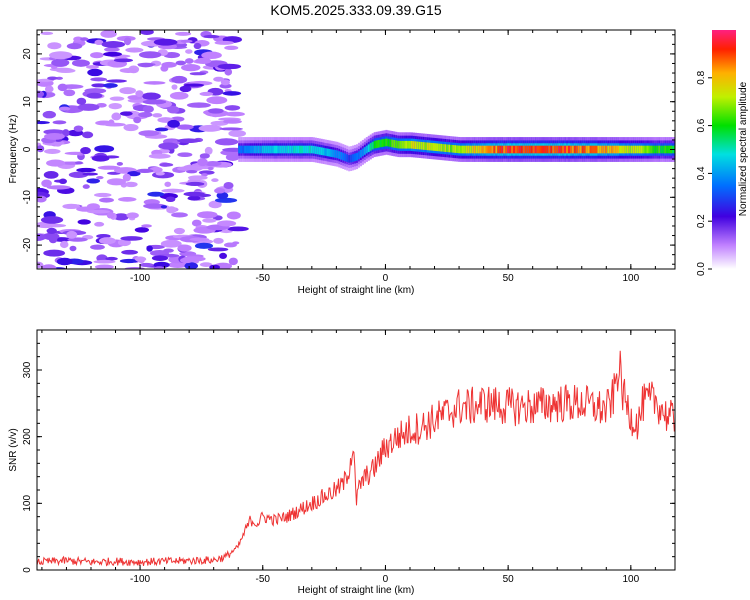 Image resolution: width=750 pixels, height=600 pixels. I want to click on colorbar-gradient, so click(724, 149).